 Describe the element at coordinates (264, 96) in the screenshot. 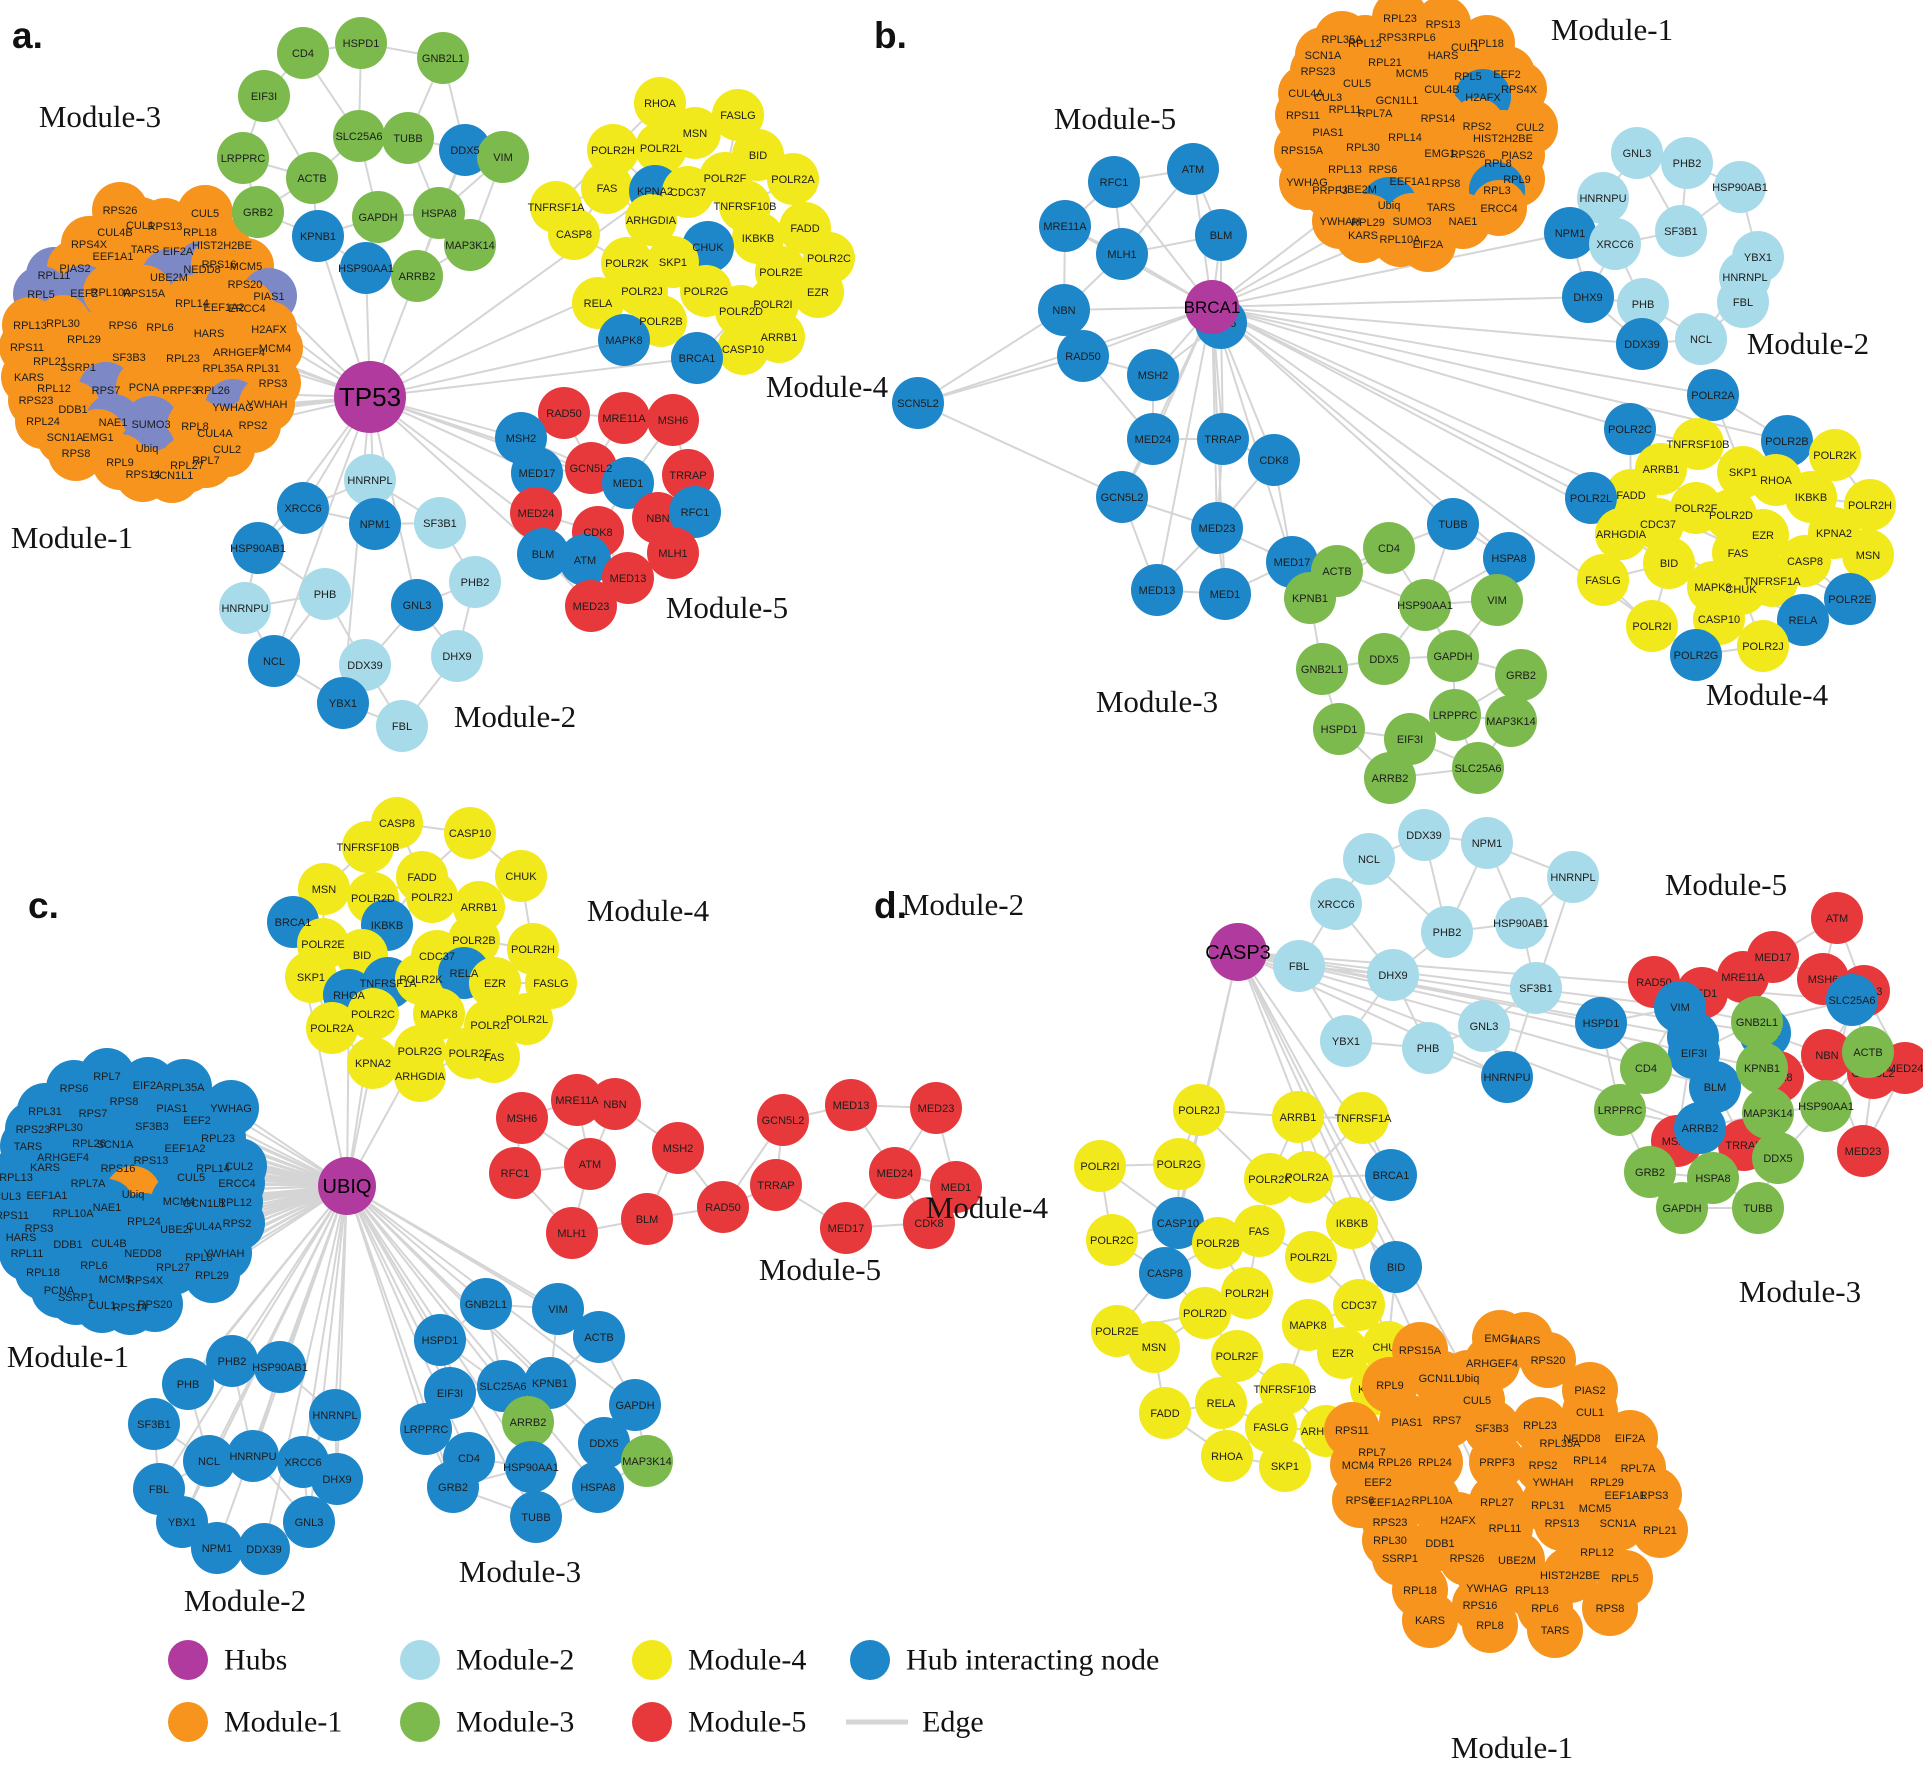

I see `node-EIF3I` at that location.